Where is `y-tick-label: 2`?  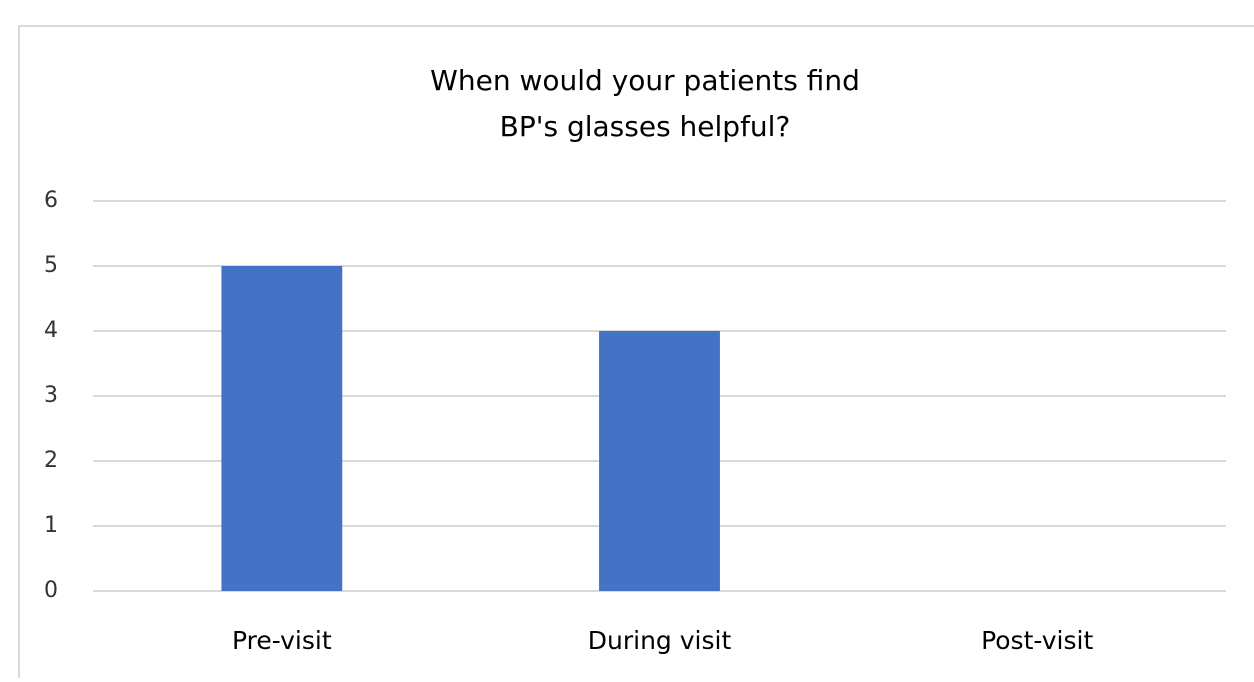
y-tick-label: 2 is located at coordinates (51, 460).